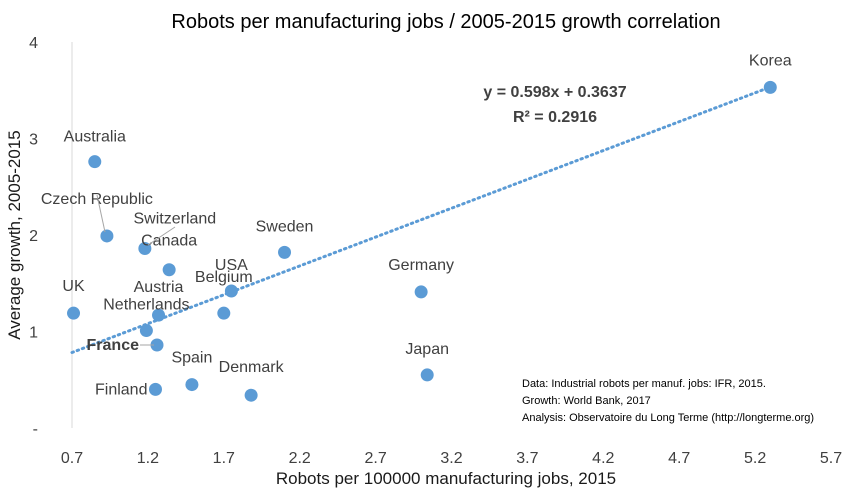  What do you see at coordinates (73, 286) in the screenshot?
I see `label-uk: UK` at bounding box center [73, 286].